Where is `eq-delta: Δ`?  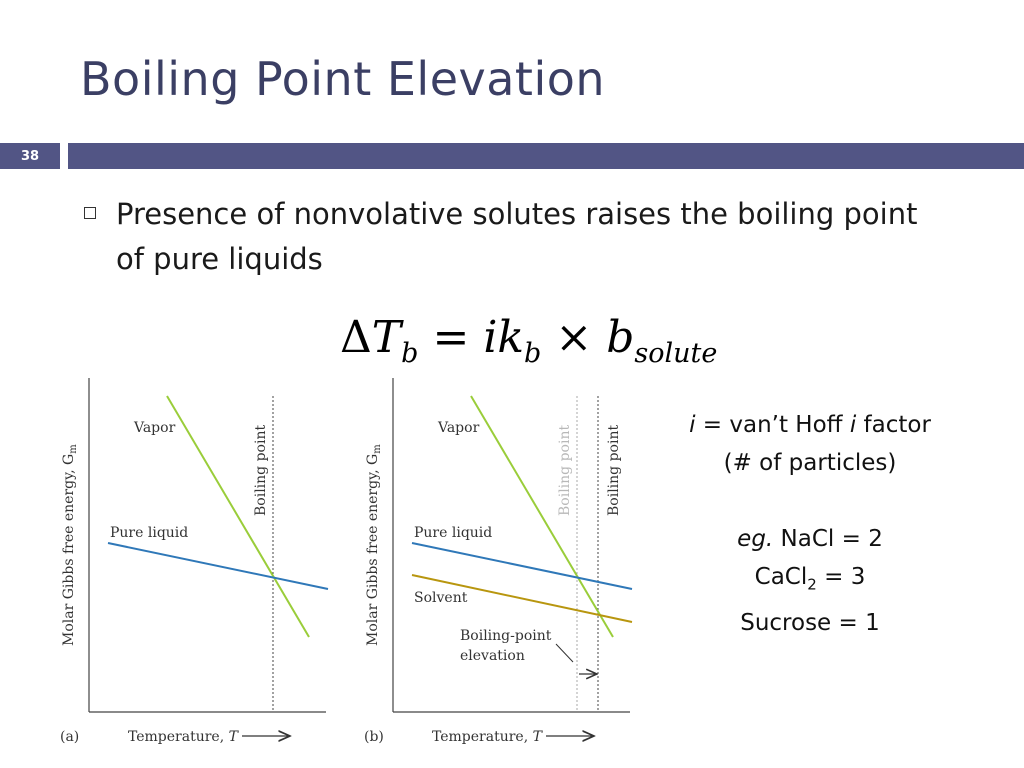 eq-delta: Δ is located at coordinates (356, 337).